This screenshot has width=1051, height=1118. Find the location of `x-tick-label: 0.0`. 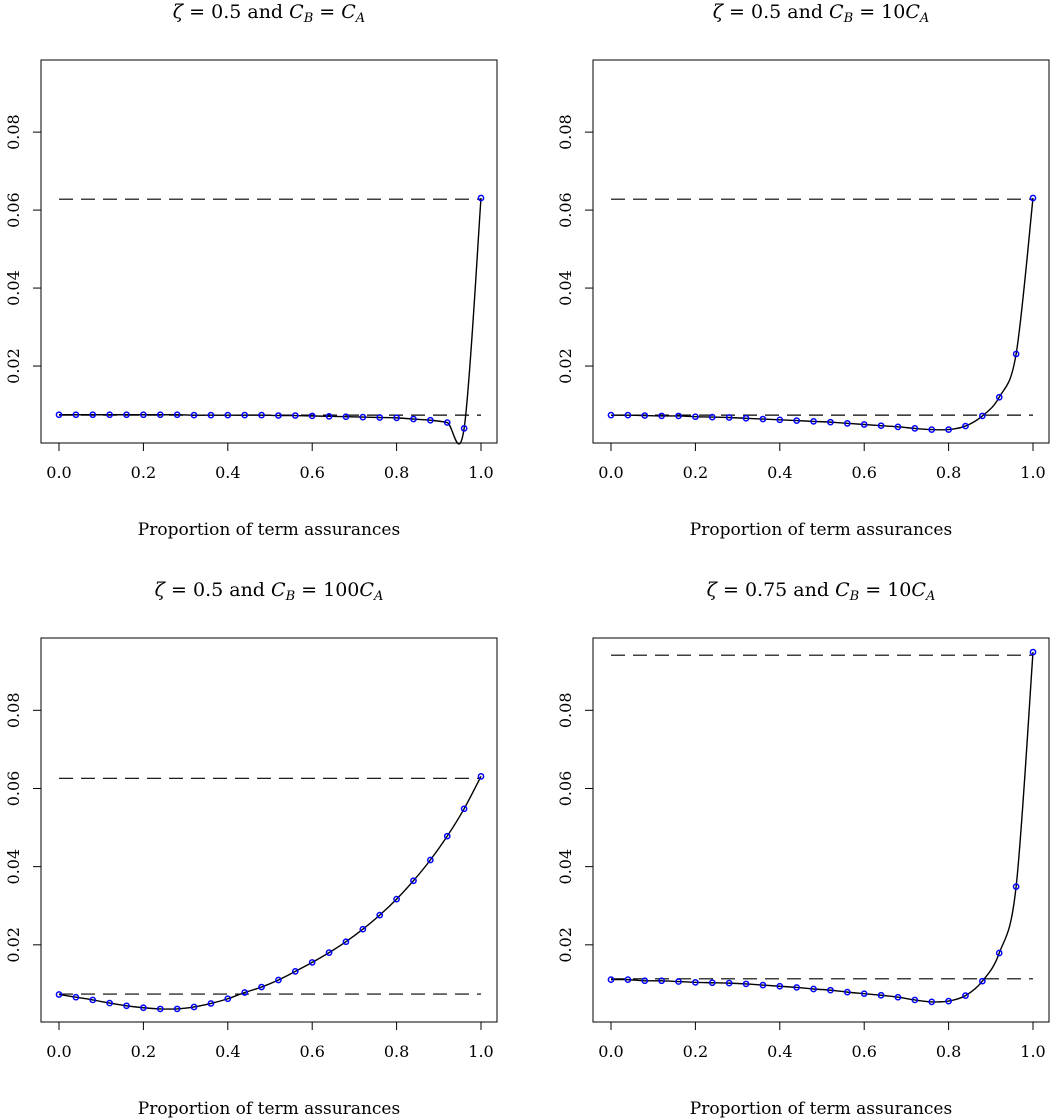

x-tick-label: 0.0 is located at coordinates (58, 472).